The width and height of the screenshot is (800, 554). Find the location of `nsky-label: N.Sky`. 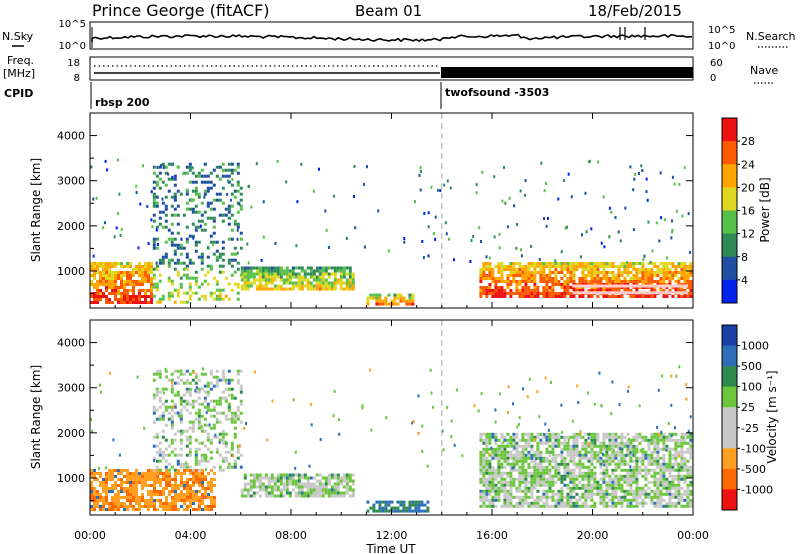

nsky-label: N.Sky is located at coordinates (18, 36).